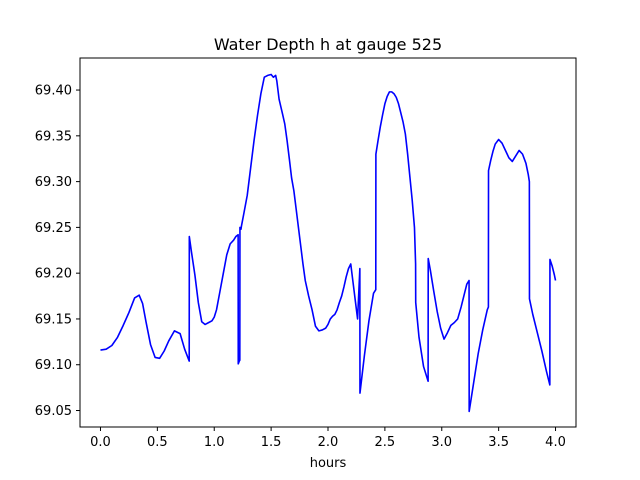  What do you see at coordinates (328, 44) in the screenshot?
I see `chart-title: Water Depth h at gauge 525` at bounding box center [328, 44].